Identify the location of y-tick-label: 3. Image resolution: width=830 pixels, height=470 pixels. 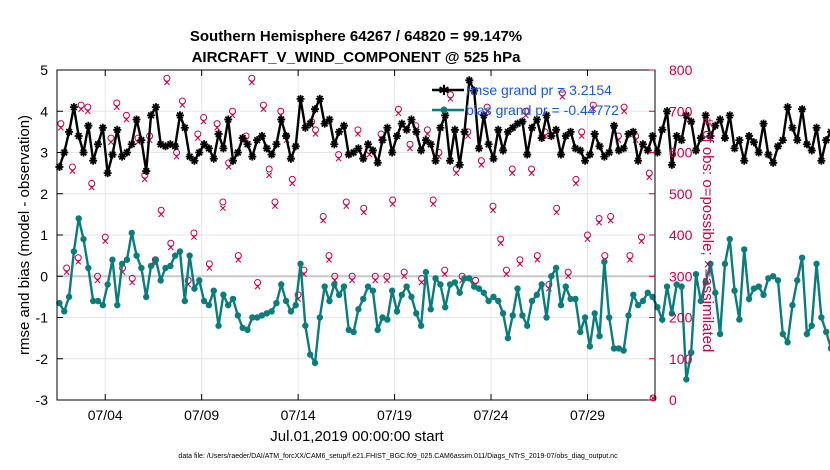
(44, 153).